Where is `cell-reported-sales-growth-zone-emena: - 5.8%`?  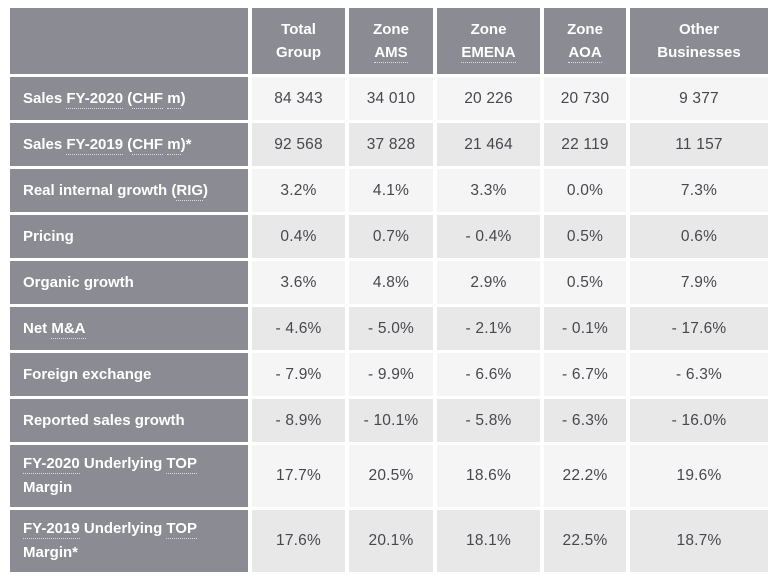 cell-reported-sales-growth-zone-emena: - 5.8% is located at coordinates (488, 420).